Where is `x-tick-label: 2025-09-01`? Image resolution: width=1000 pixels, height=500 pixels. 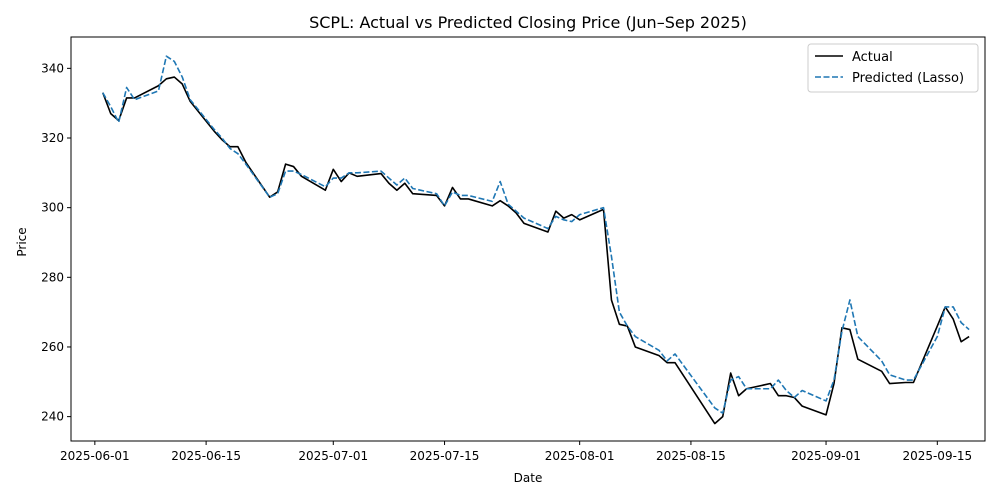
x-tick-label: 2025-09-01 is located at coordinates (826, 456).